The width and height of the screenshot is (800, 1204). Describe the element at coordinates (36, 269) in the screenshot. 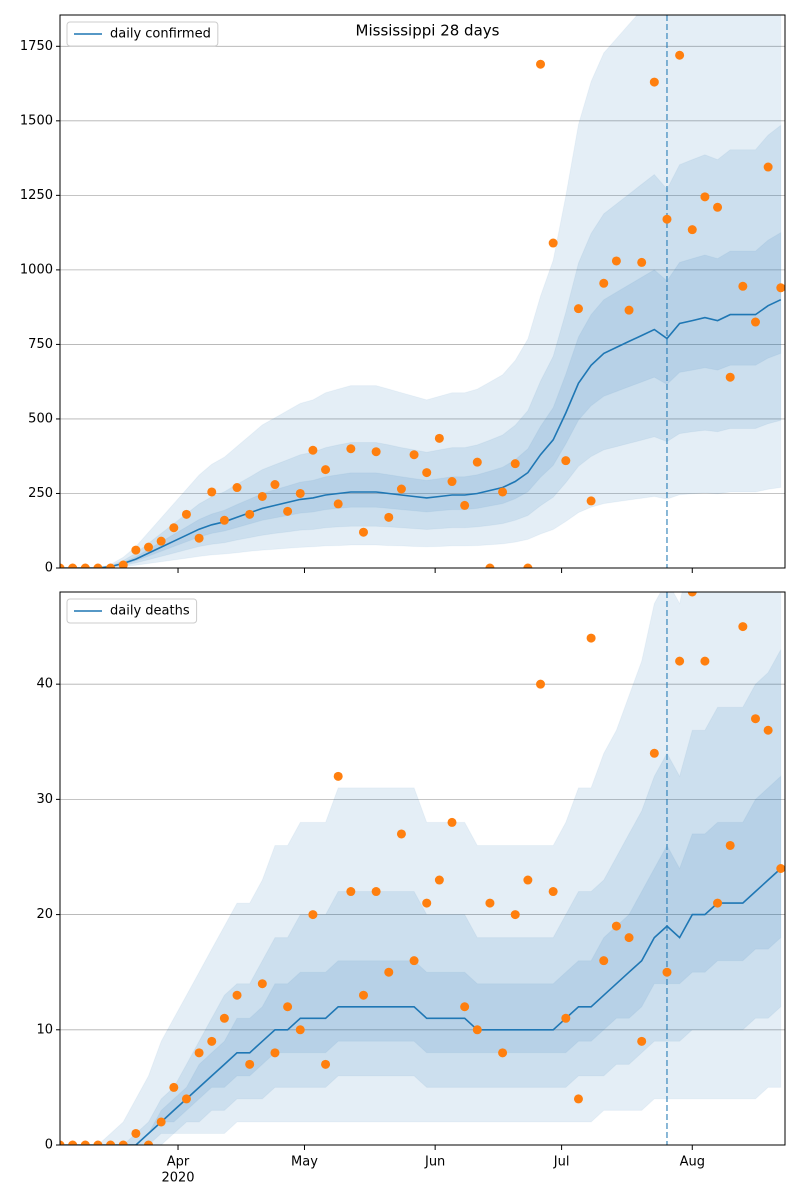

I see `y-tick-label: 1000` at that location.